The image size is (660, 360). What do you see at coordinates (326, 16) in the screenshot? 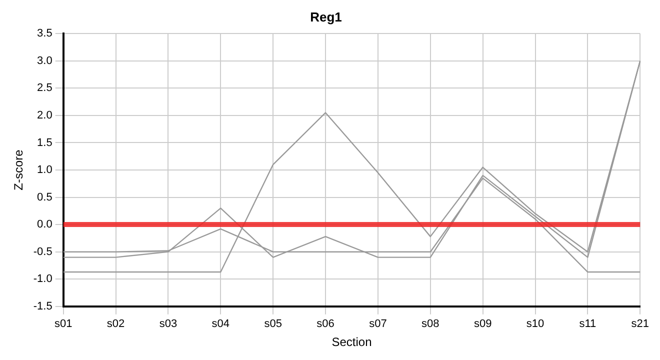
I see `chart-title: Reg1` at bounding box center [326, 16].